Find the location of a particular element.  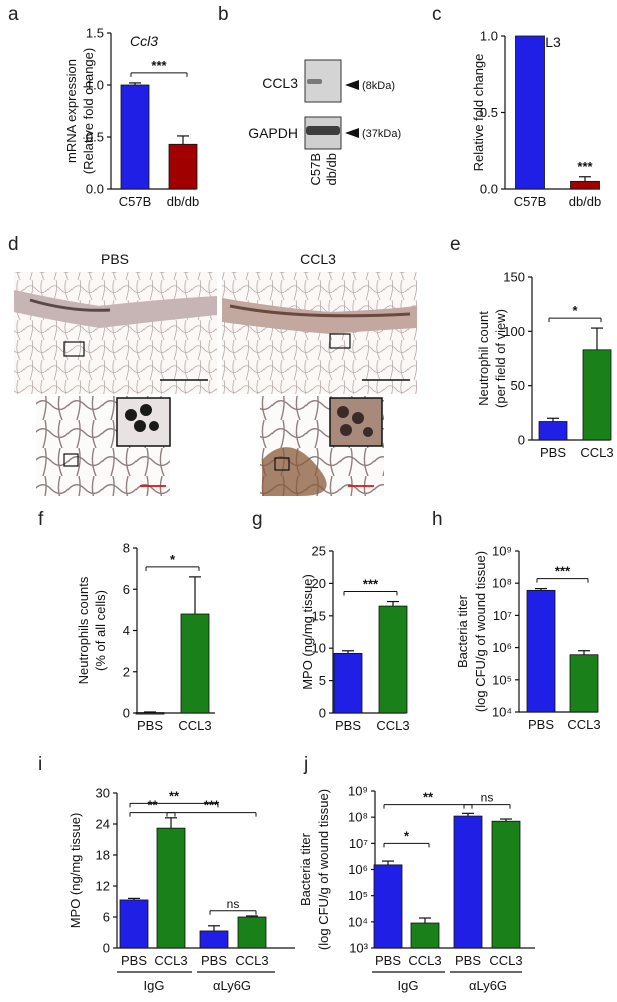

y-tick-label-f: 6 is located at coordinates (126, 589).